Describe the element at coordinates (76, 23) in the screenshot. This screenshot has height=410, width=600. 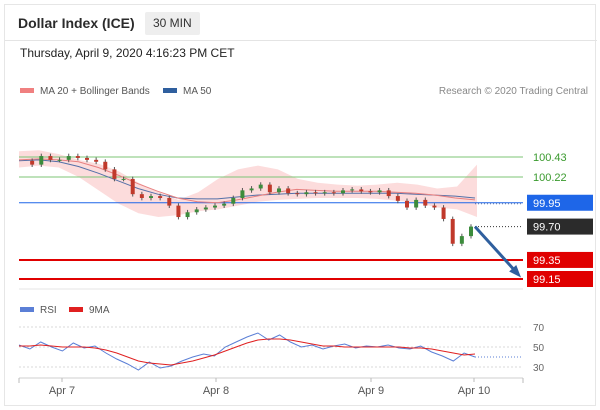
I see `instrument-title: Dollar Index (ICE)` at that location.